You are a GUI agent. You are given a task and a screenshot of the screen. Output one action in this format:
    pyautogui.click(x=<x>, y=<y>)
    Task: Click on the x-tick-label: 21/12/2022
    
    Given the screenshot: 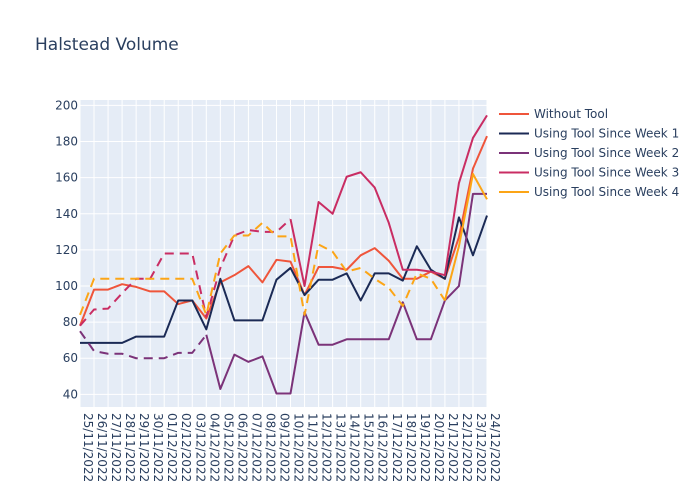 What is the action you would take?
    pyautogui.click(x=453, y=447)
    